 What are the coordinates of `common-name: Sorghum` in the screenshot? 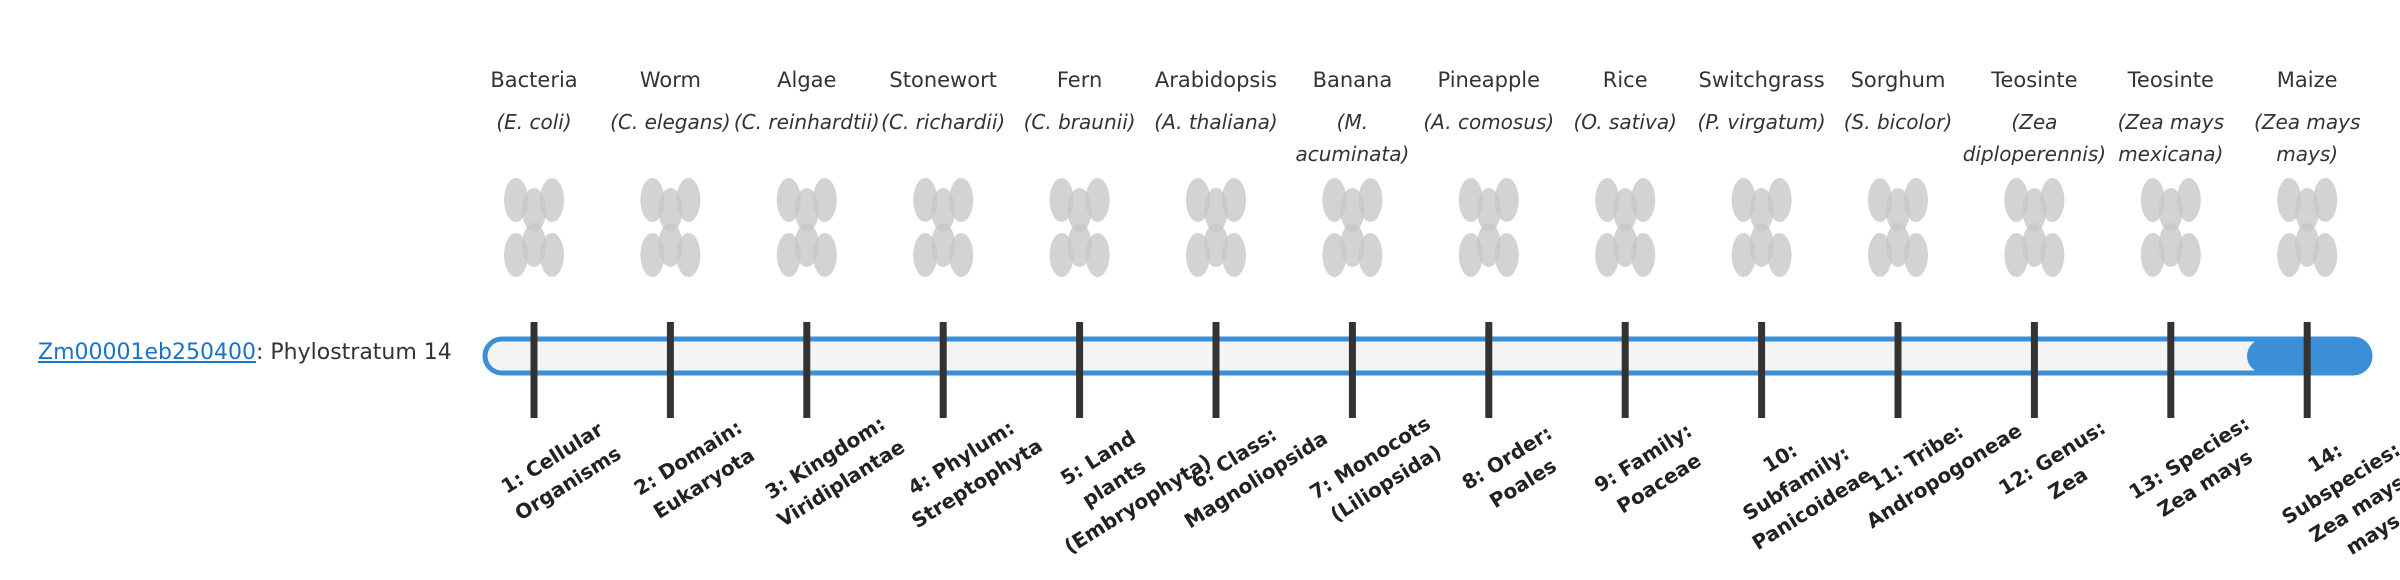 It's located at (1898, 80).